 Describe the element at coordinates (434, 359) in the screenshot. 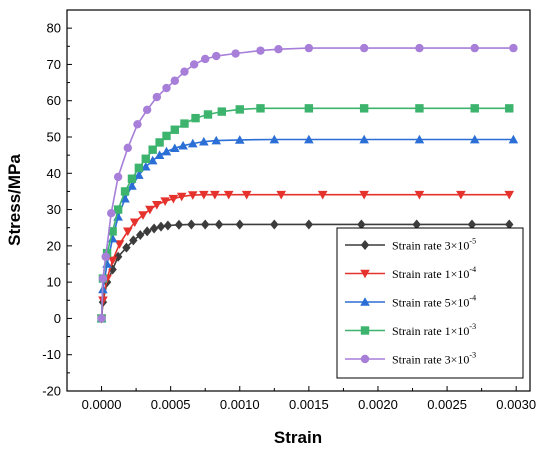

I see `legend-label: Strain rate 3×10-3` at that location.